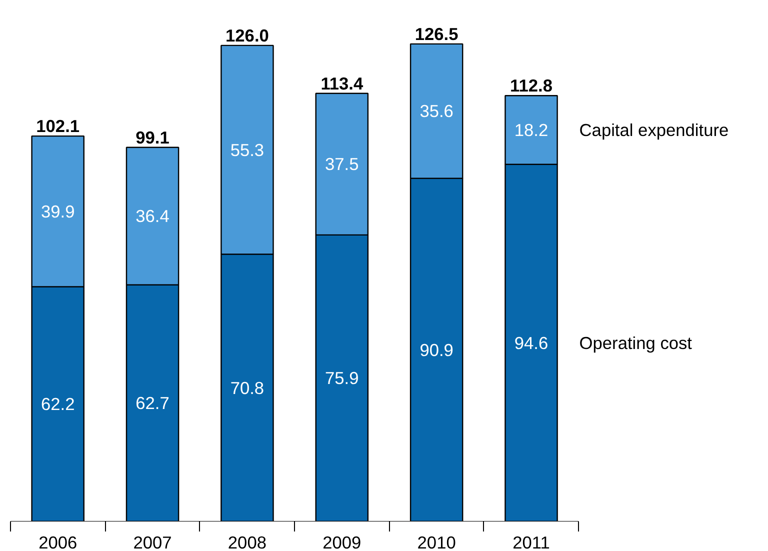 The image size is (768, 551). What do you see at coordinates (342, 541) in the screenshot?
I see `x-tick-label: 2009` at bounding box center [342, 541].